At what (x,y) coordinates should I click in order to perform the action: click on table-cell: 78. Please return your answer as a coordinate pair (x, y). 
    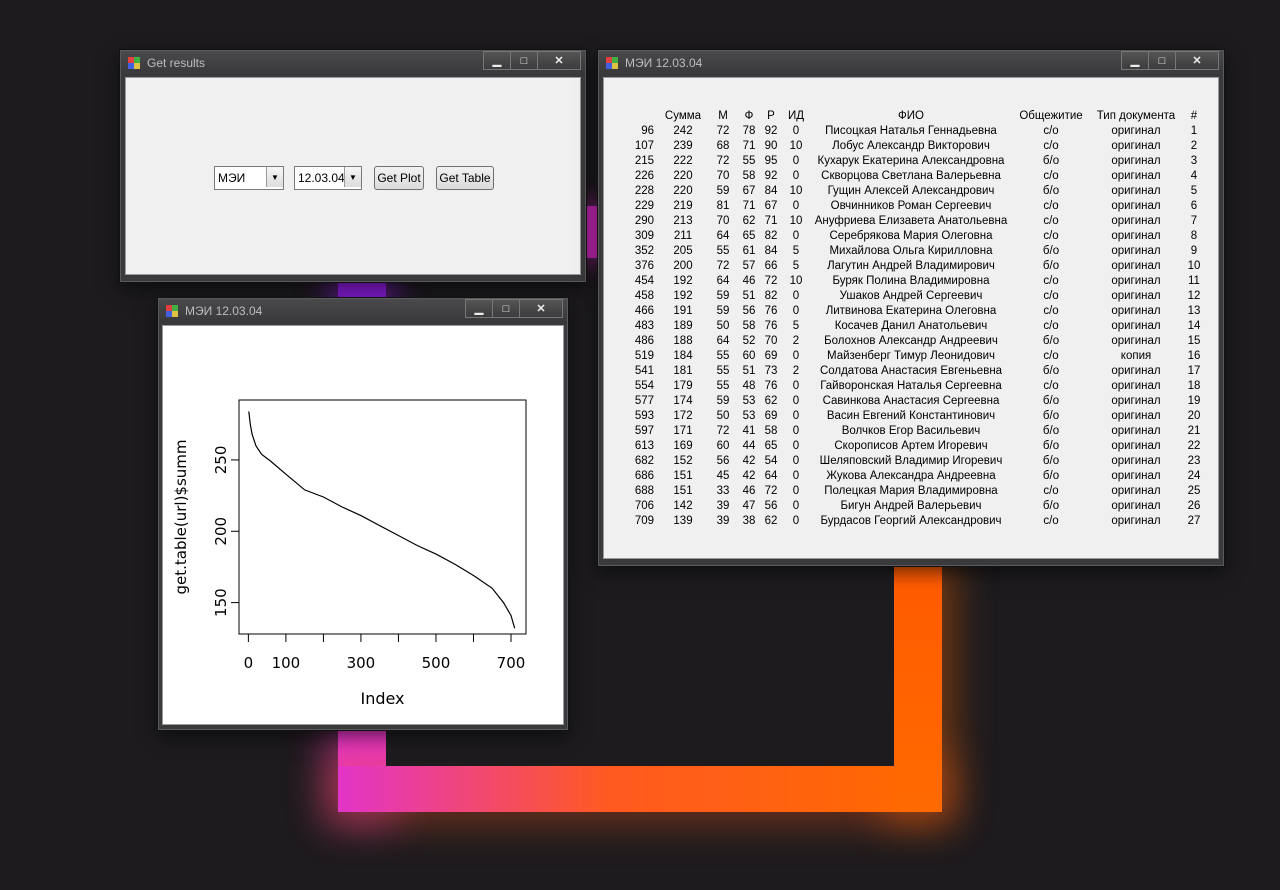
    Looking at the image, I should click on (749, 130).